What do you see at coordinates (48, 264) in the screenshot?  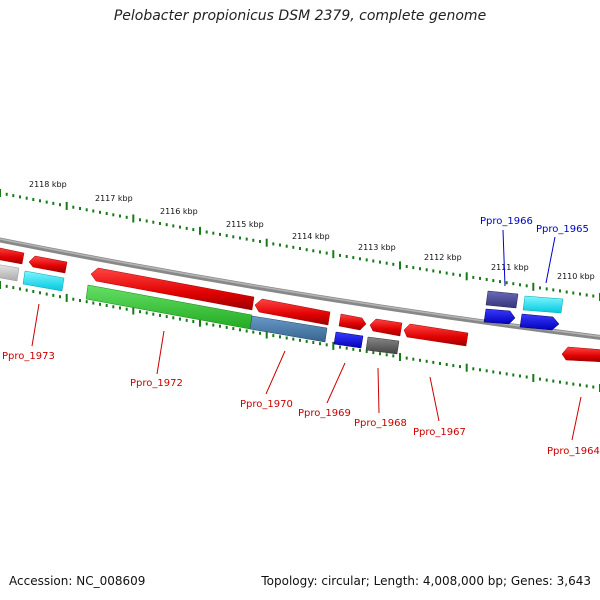 I see `gene-feature-red-small` at bounding box center [48, 264].